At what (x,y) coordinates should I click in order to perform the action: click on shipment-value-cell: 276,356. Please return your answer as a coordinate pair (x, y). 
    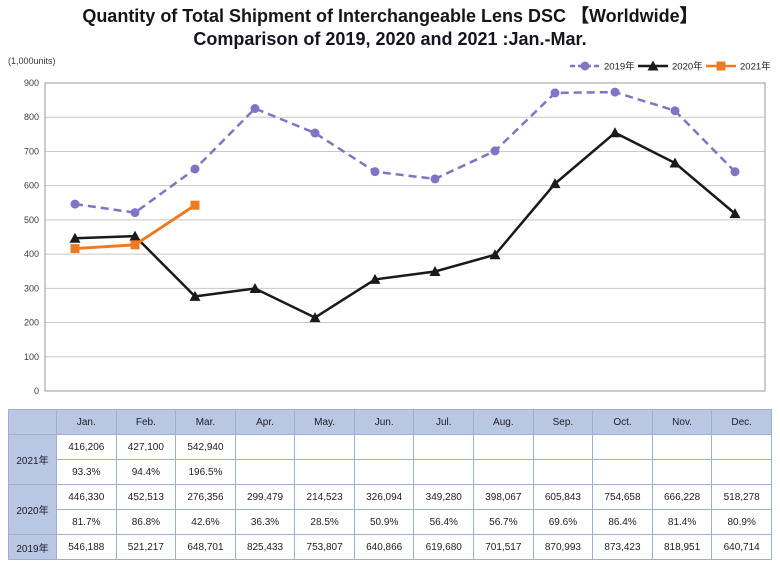
    Looking at the image, I should click on (205, 497).